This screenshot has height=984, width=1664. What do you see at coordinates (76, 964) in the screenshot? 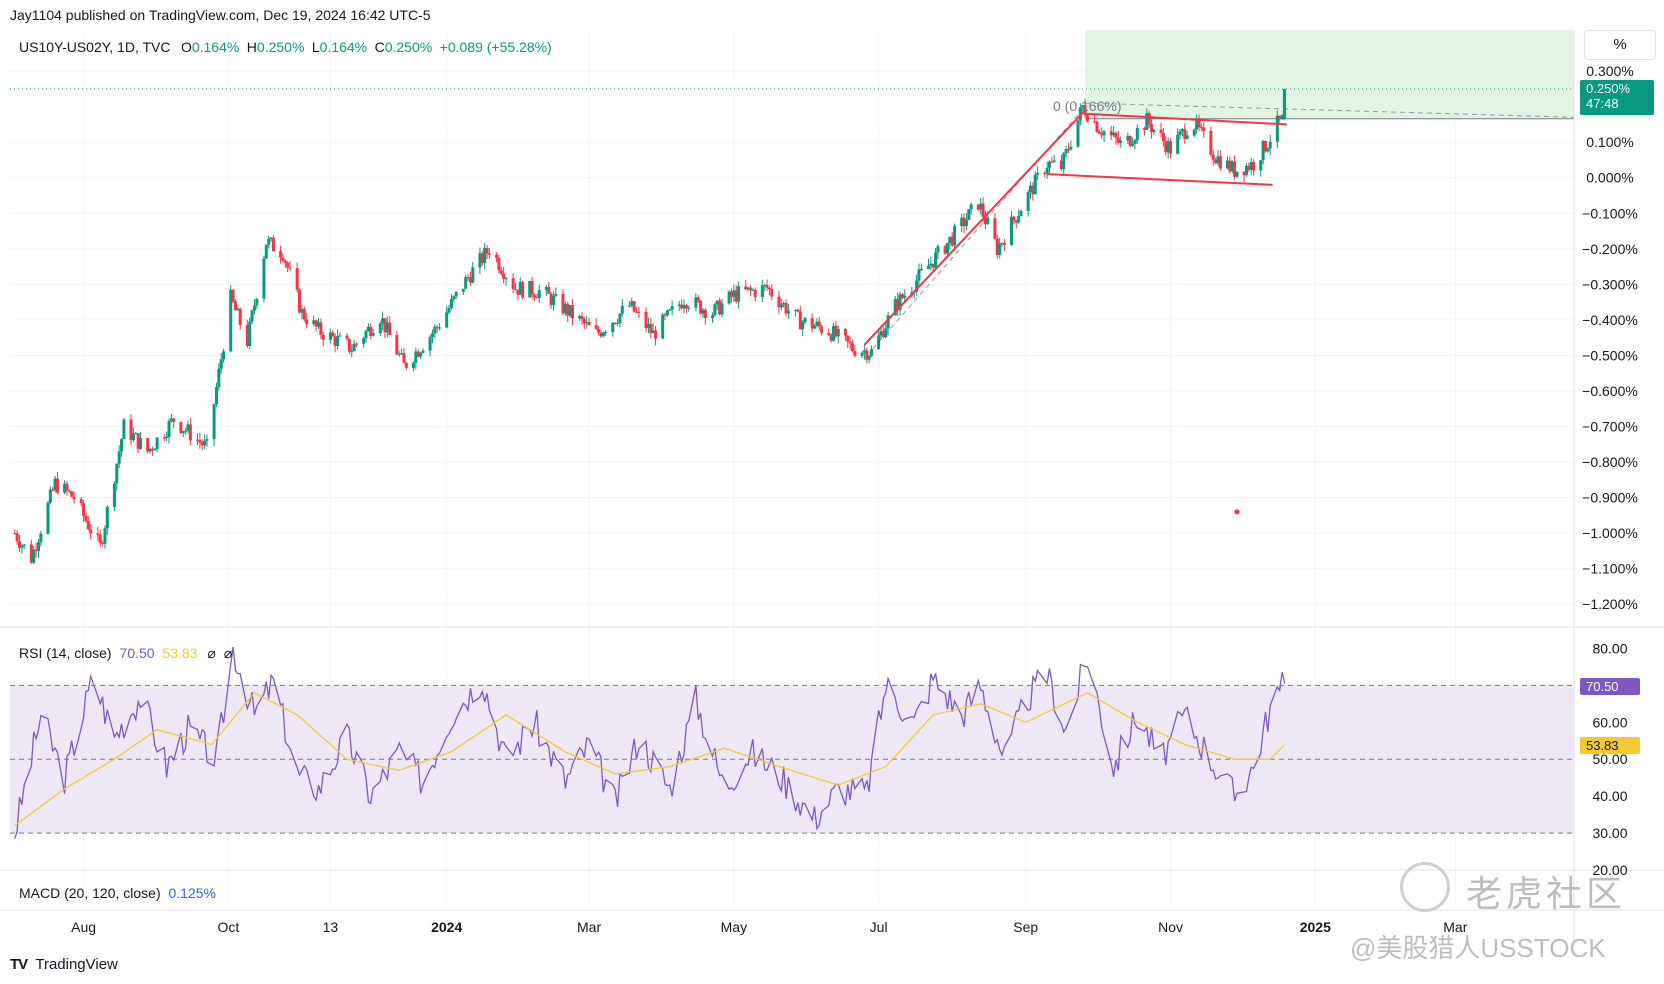
I see `tradingview-brand: TradingView` at bounding box center [76, 964].